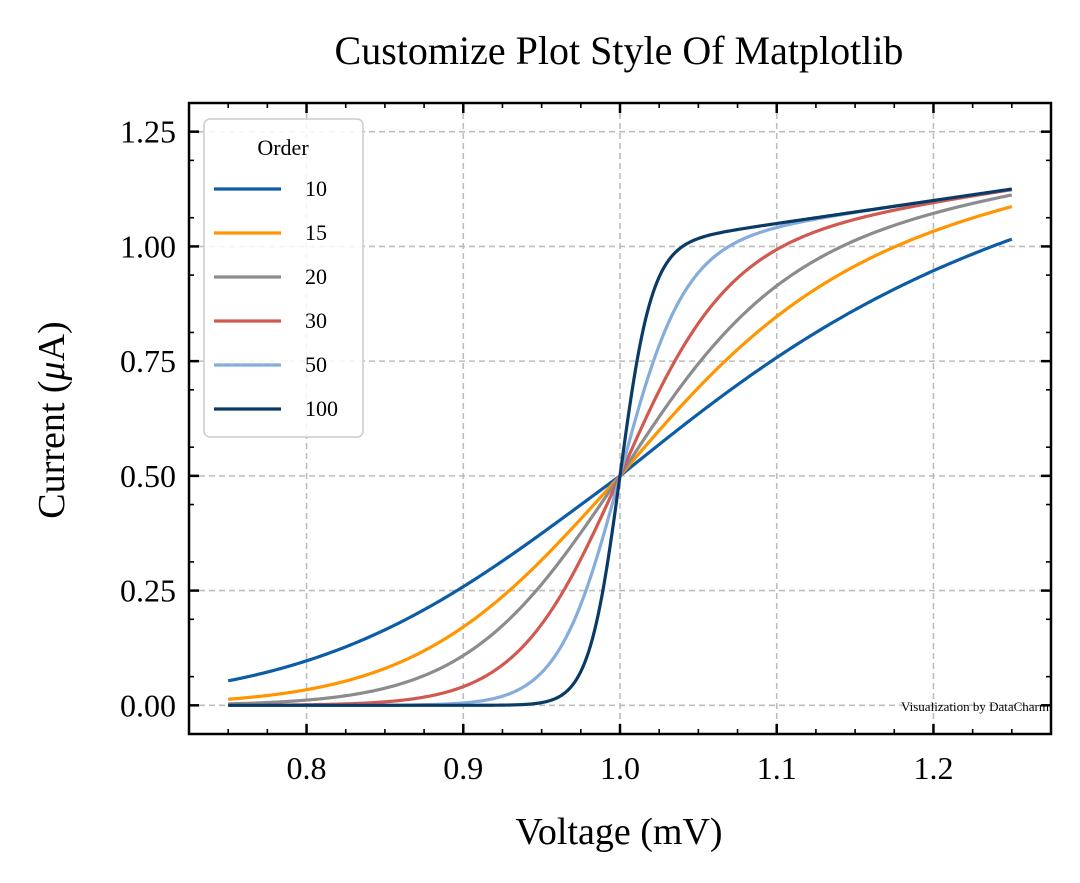 The image size is (1080, 883). Describe the element at coordinates (148, 705) in the screenshot. I see `y-tick-label-0: 0.00` at that location.